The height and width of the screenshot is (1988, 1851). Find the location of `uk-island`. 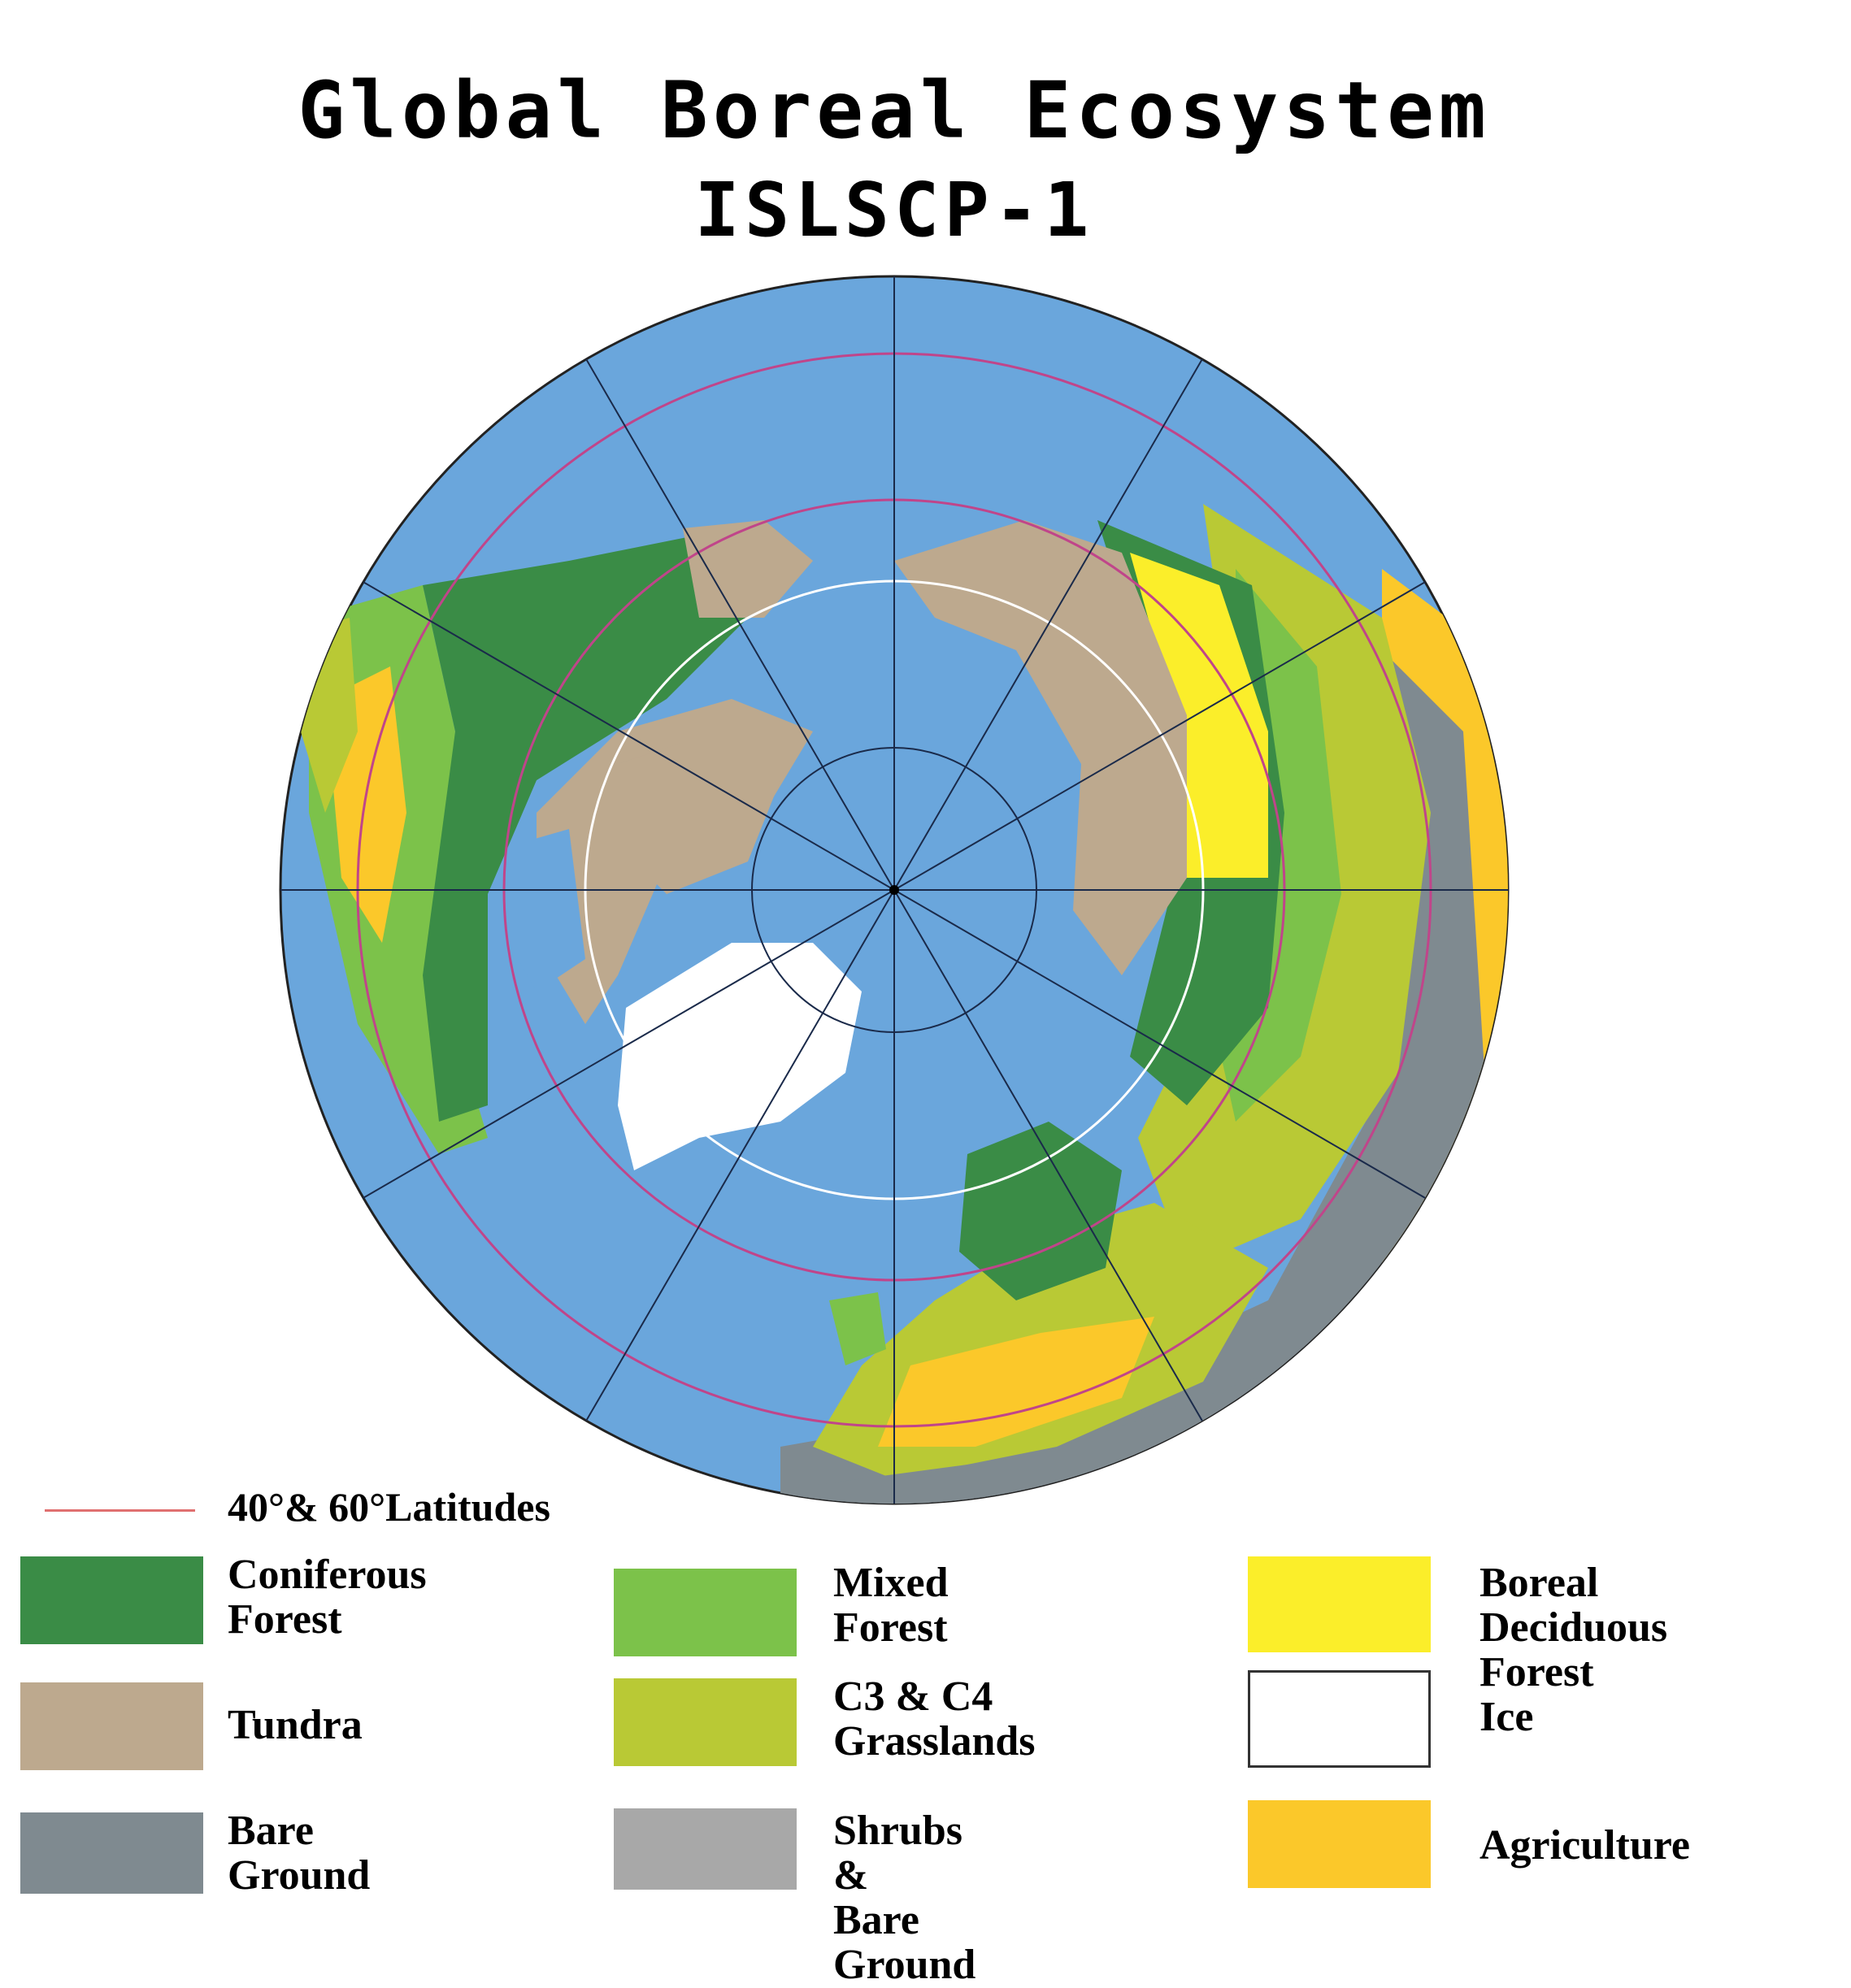

uk-island is located at coordinates (857, 1328).